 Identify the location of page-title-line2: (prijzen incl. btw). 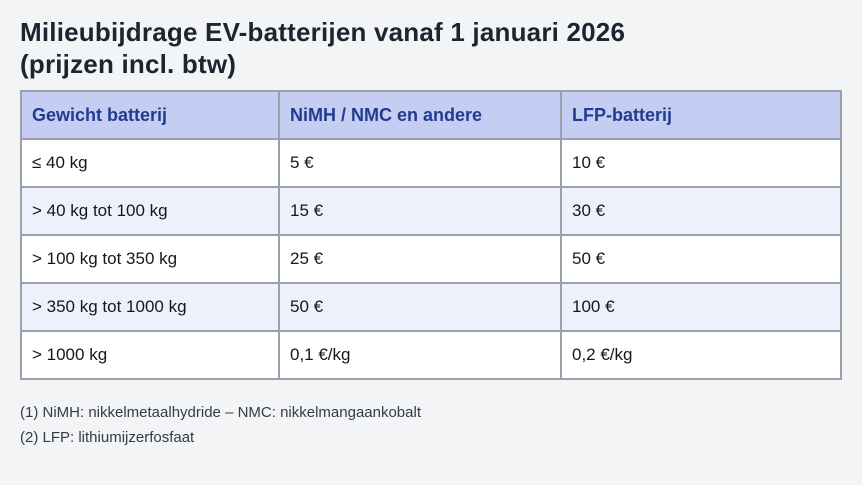
(128, 64).